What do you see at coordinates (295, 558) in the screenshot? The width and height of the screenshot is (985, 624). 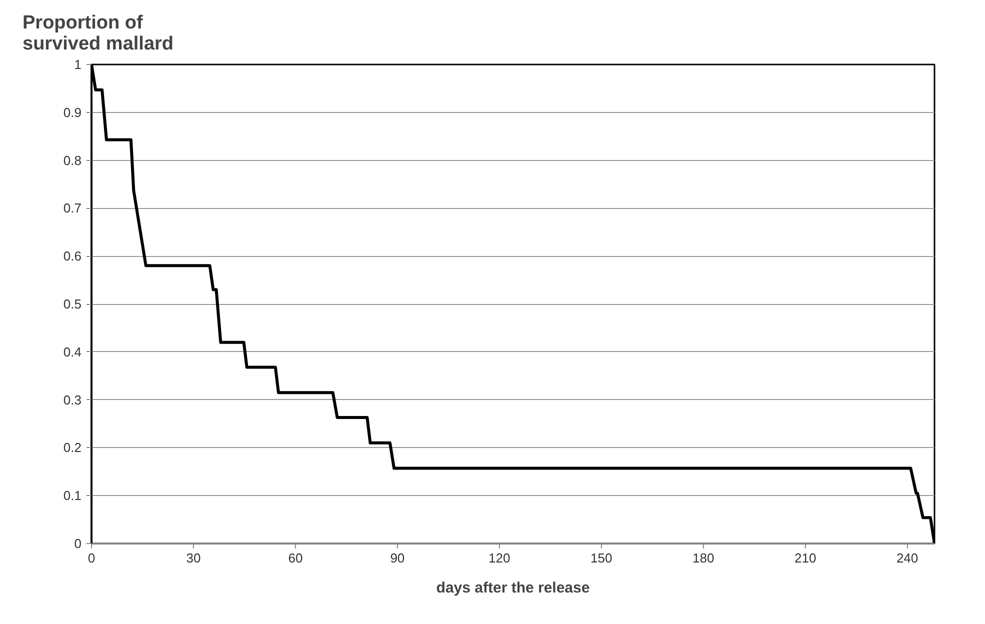 I see `x-tick-label: 60` at bounding box center [295, 558].